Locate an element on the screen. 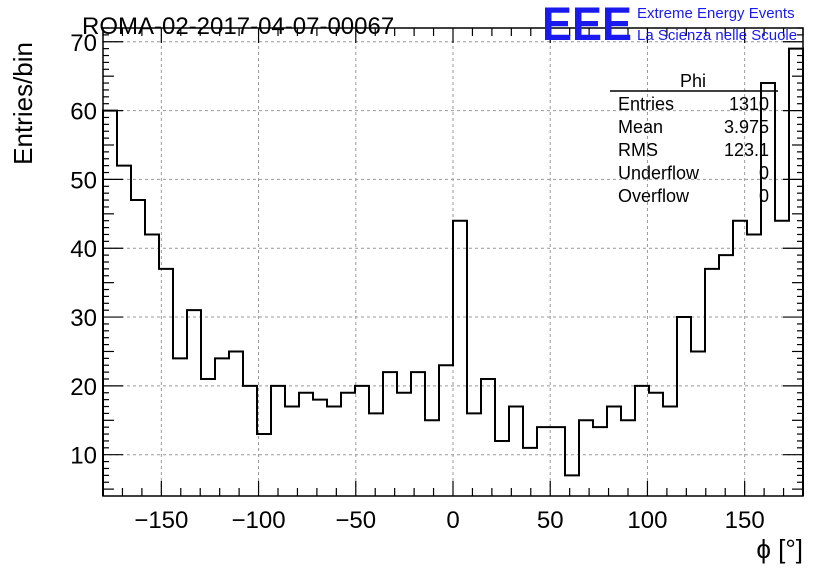  stats-box-title: Phi is located at coordinates (693, 81).